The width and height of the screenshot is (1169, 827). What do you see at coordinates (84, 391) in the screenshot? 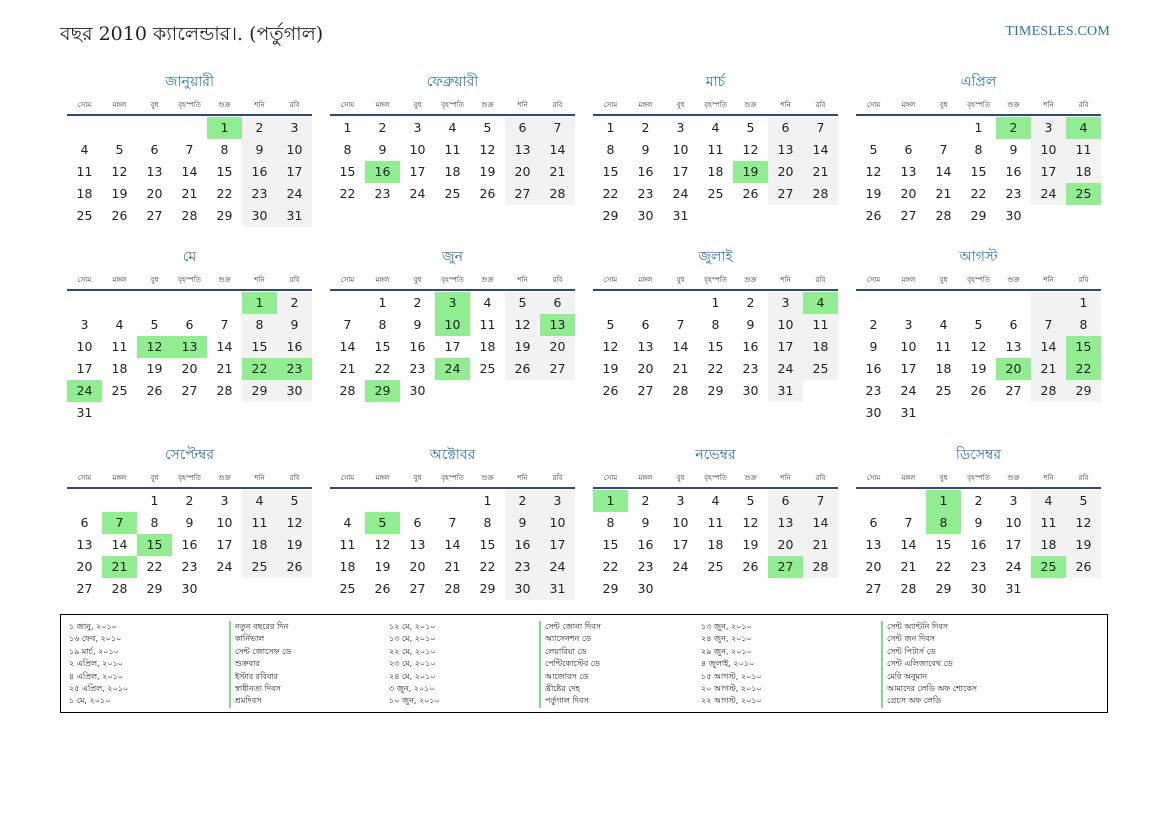
I see `holiday-day-cell: 24` at bounding box center [84, 391].